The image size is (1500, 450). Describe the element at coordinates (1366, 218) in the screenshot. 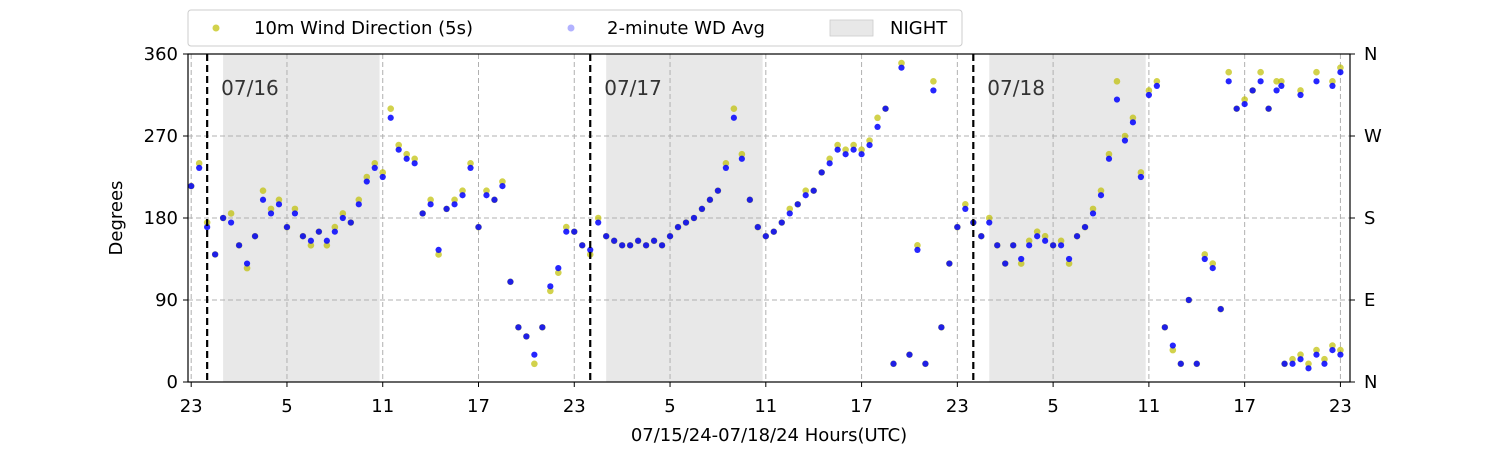

I see `y2-axis-ticks: N E S W N` at that location.